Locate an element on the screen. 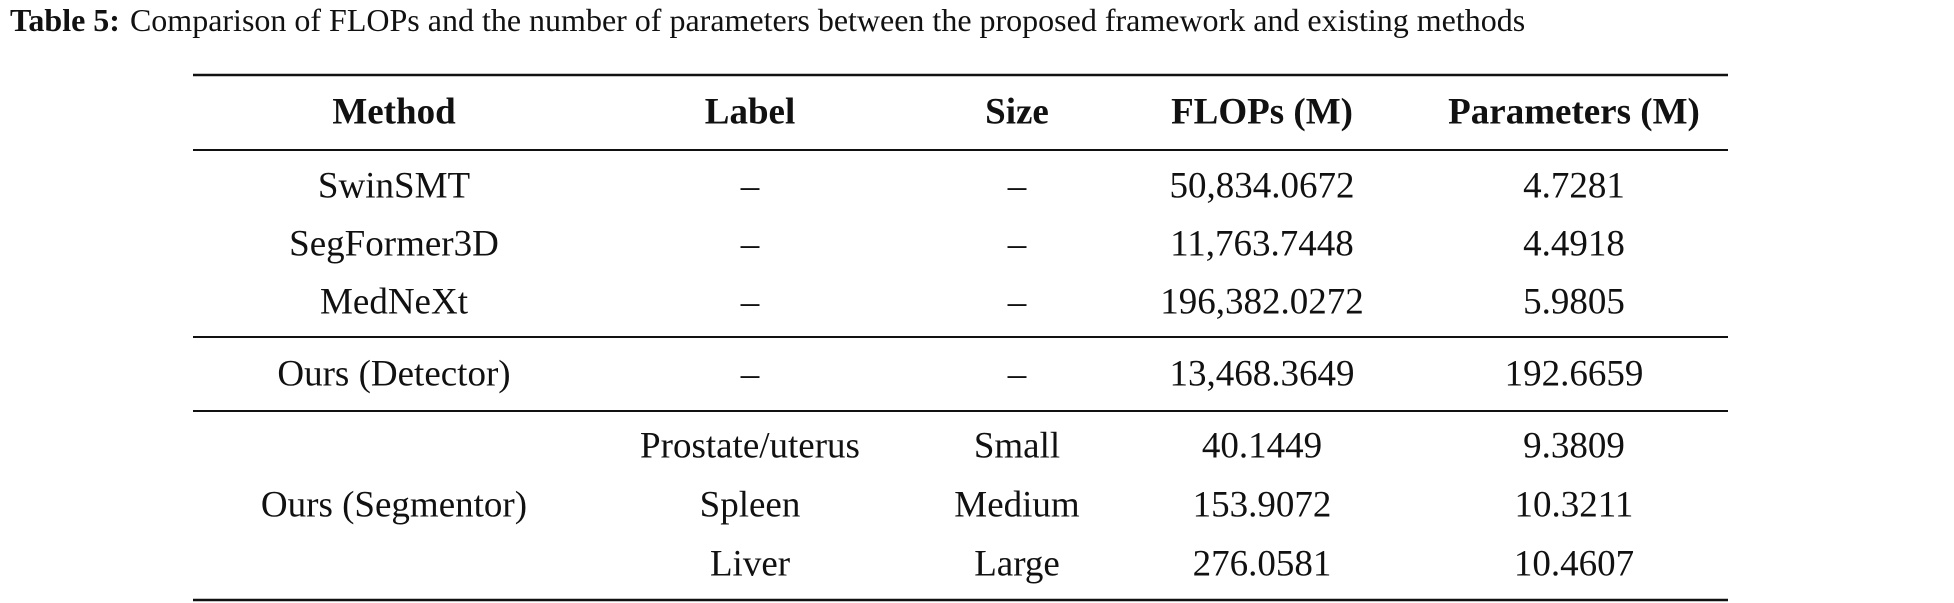 Image resolution: width=1954 pixels, height=603 pixels. method-cell: Ours (Segmentor) is located at coordinates (394, 504).